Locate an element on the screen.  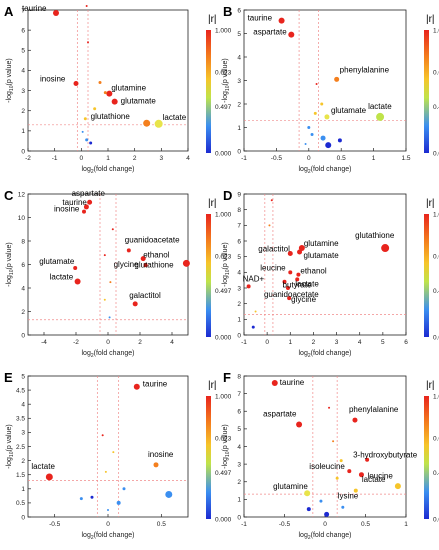
point-label: isoleucine is located at coordinates (327, 466).